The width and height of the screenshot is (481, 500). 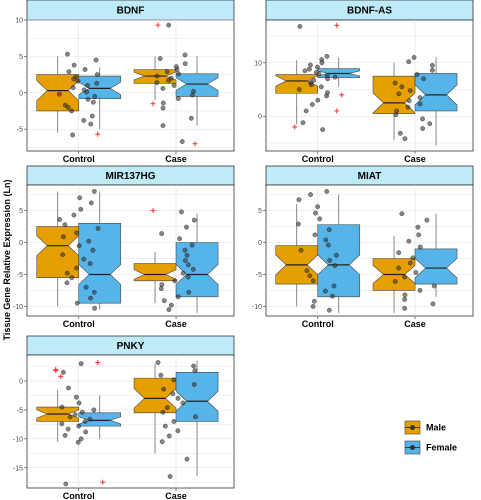 I want to click on box-case-male, so click(x=394, y=274).